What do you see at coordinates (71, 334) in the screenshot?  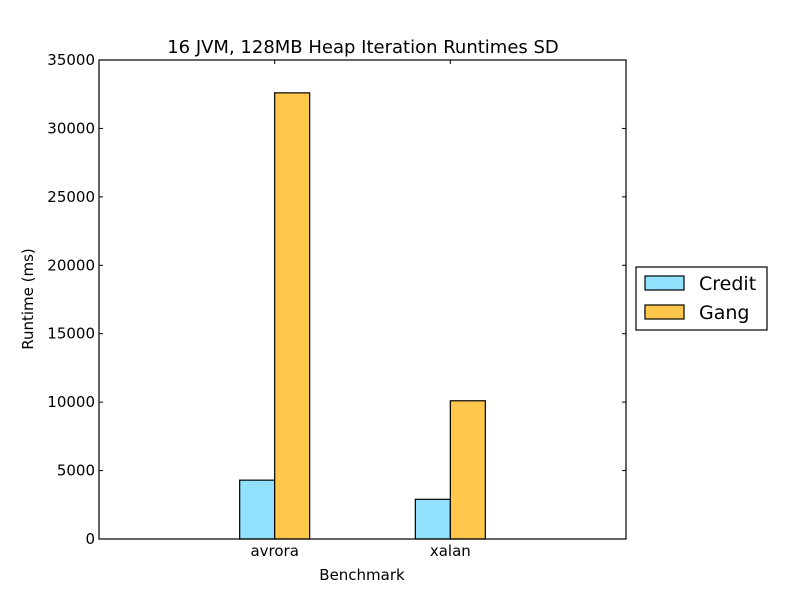 I see `y-tick-label: 15000` at bounding box center [71, 334].